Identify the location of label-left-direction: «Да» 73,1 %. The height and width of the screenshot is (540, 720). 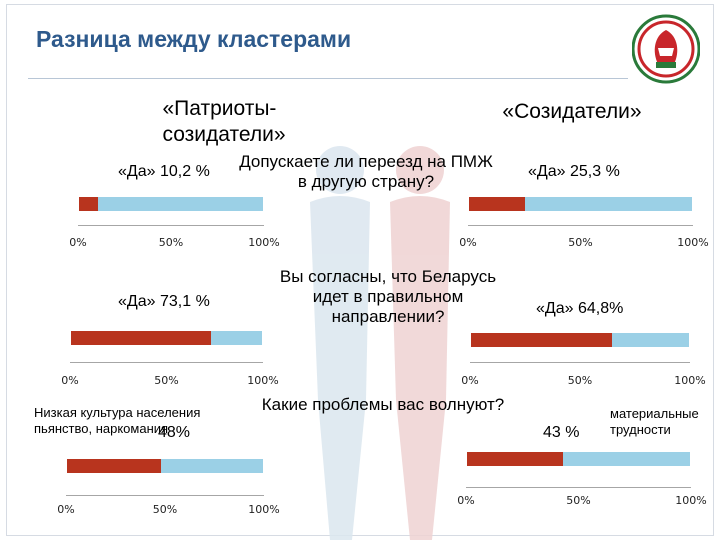
(164, 301).